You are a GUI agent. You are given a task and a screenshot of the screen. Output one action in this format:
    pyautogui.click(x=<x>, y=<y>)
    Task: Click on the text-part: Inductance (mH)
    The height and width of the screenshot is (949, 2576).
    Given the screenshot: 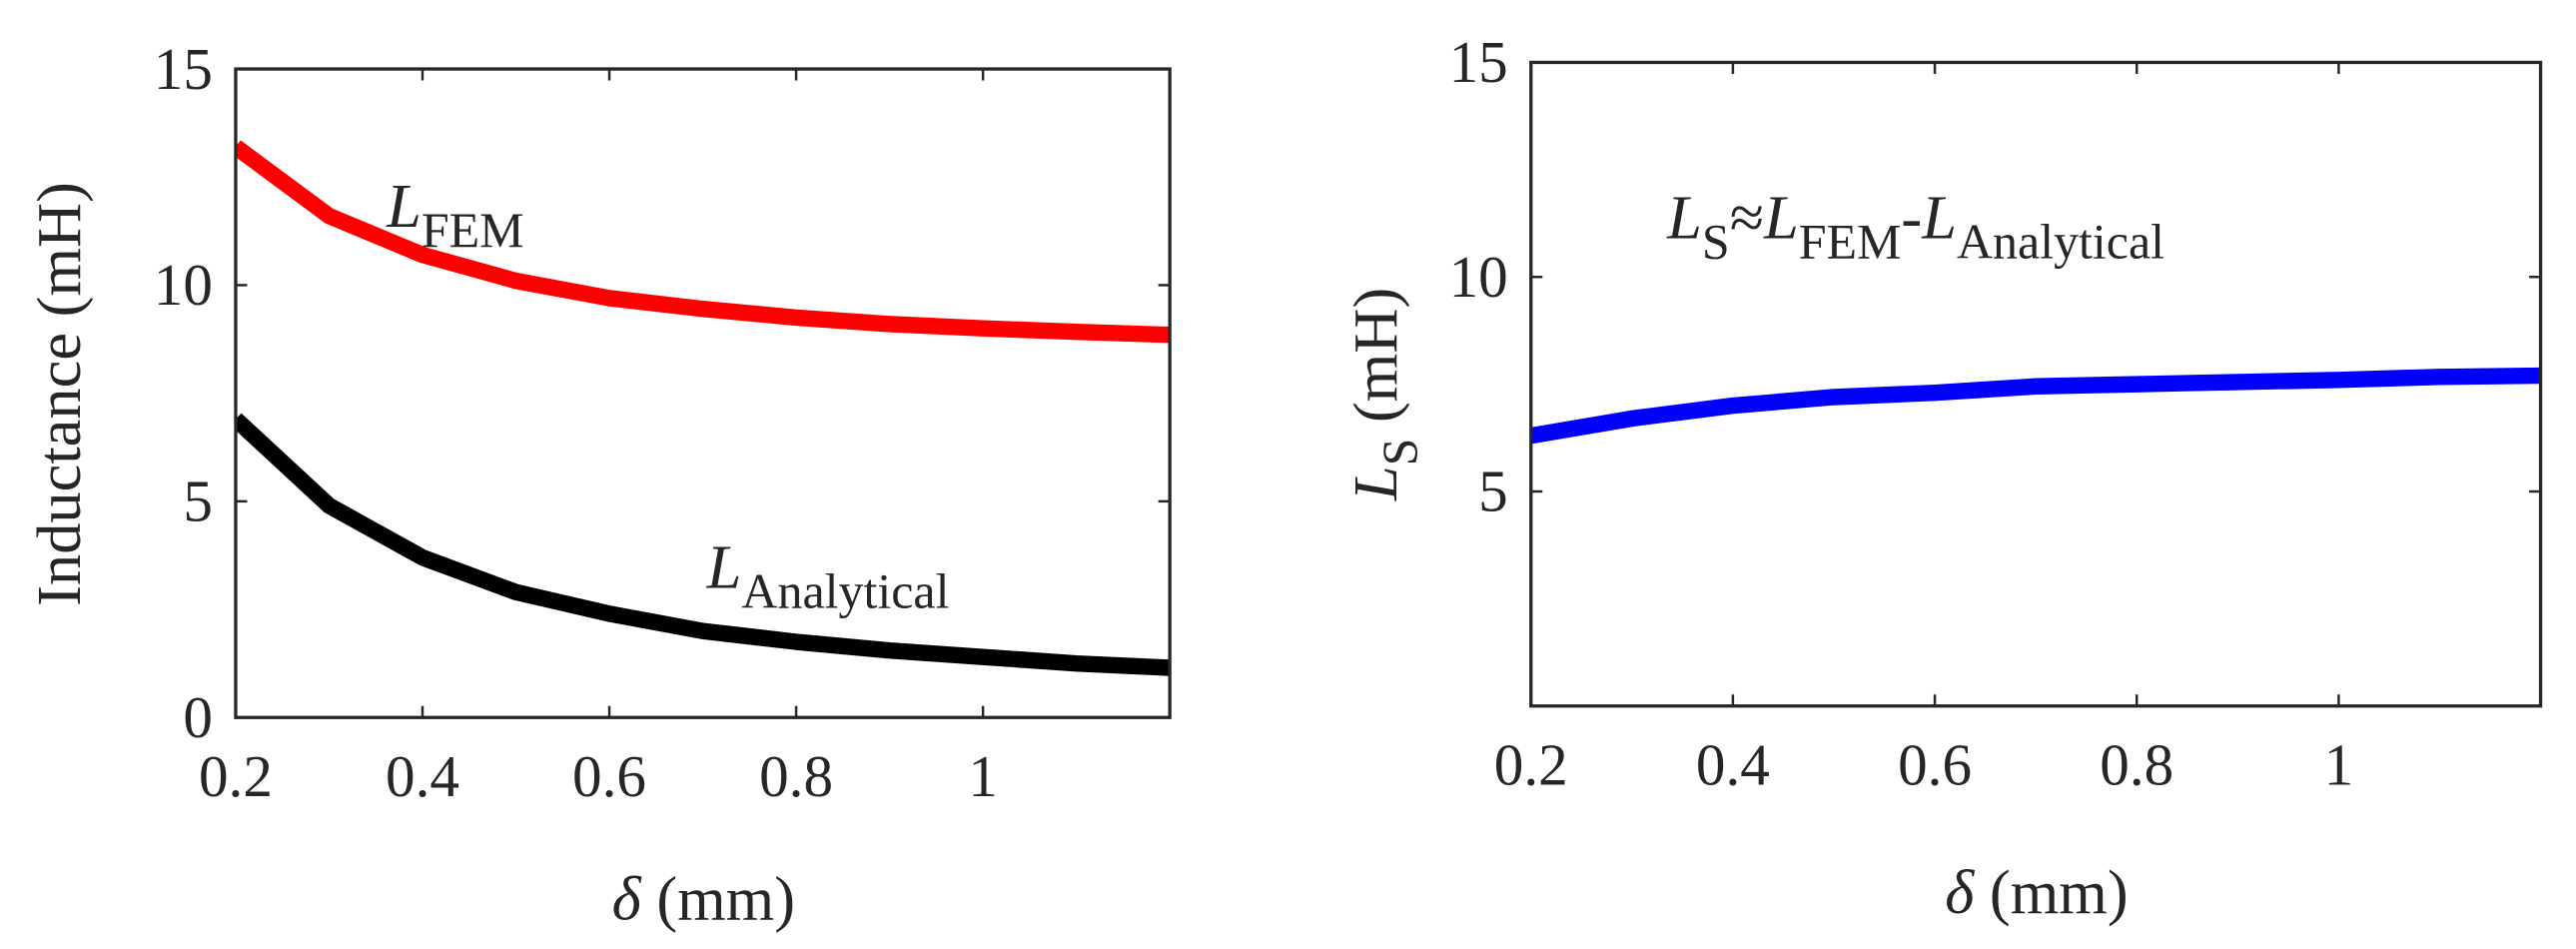 What is the action you would take?
    pyautogui.click(x=59, y=394)
    